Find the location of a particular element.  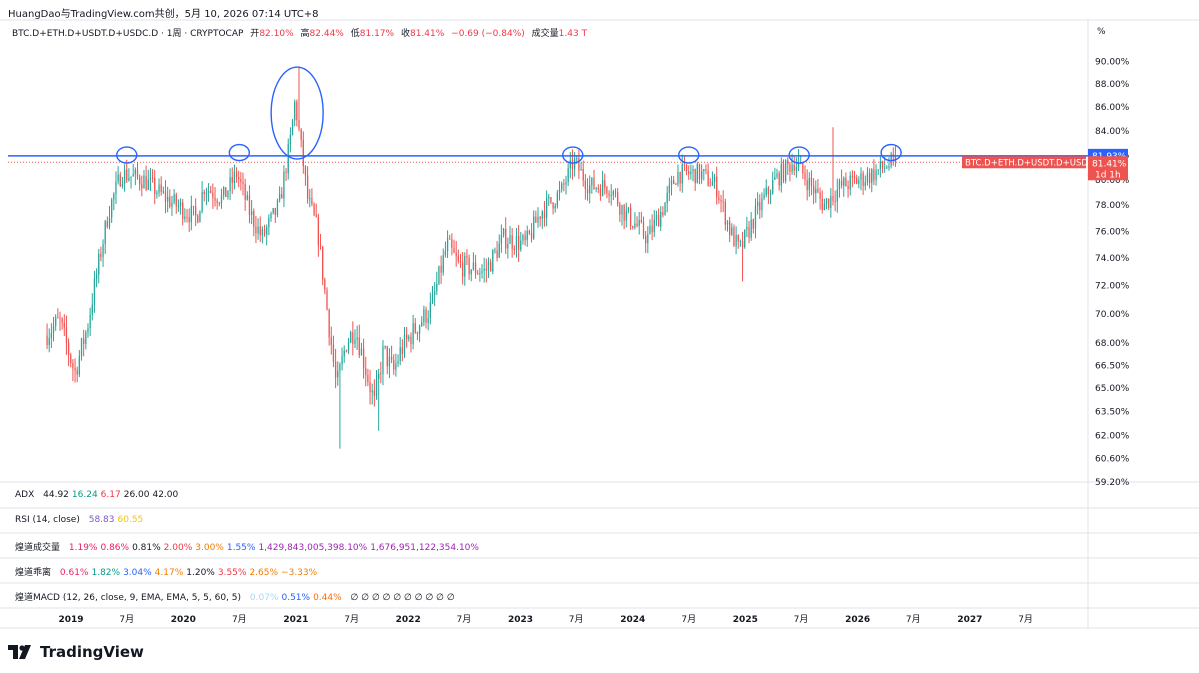

adx-pane: ADX 44.92 16.24 6.17 26.00 42.00 is located at coordinates (95, 495).